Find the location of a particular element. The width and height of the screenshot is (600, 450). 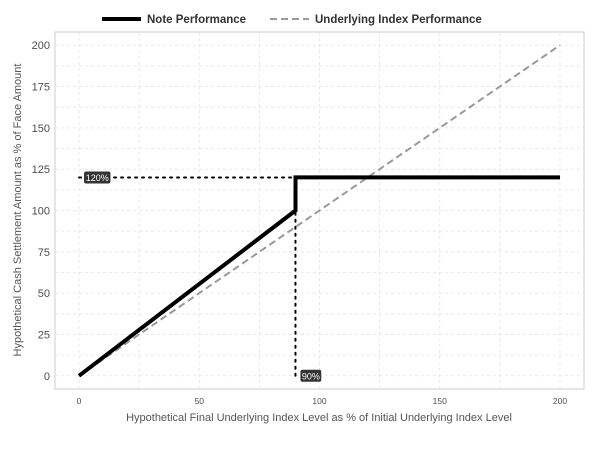

x-tick-label: 50 is located at coordinates (200, 401).